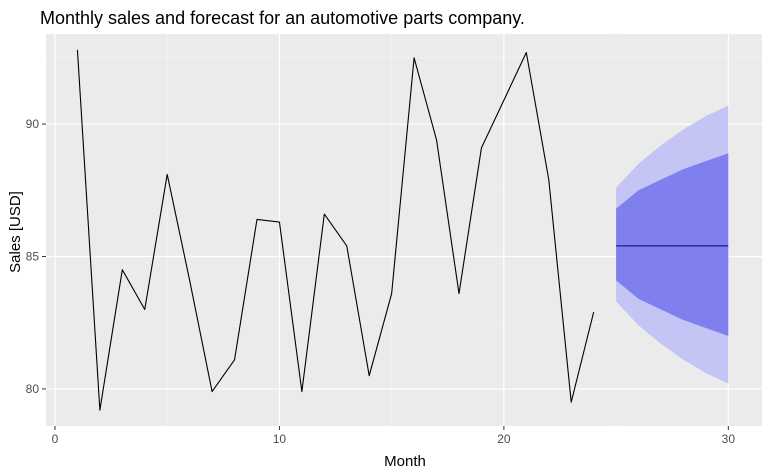  What do you see at coordinates (33, 389) in the screenshot?
I see `y-tick-label: 80` at bounding box center [33, 389].